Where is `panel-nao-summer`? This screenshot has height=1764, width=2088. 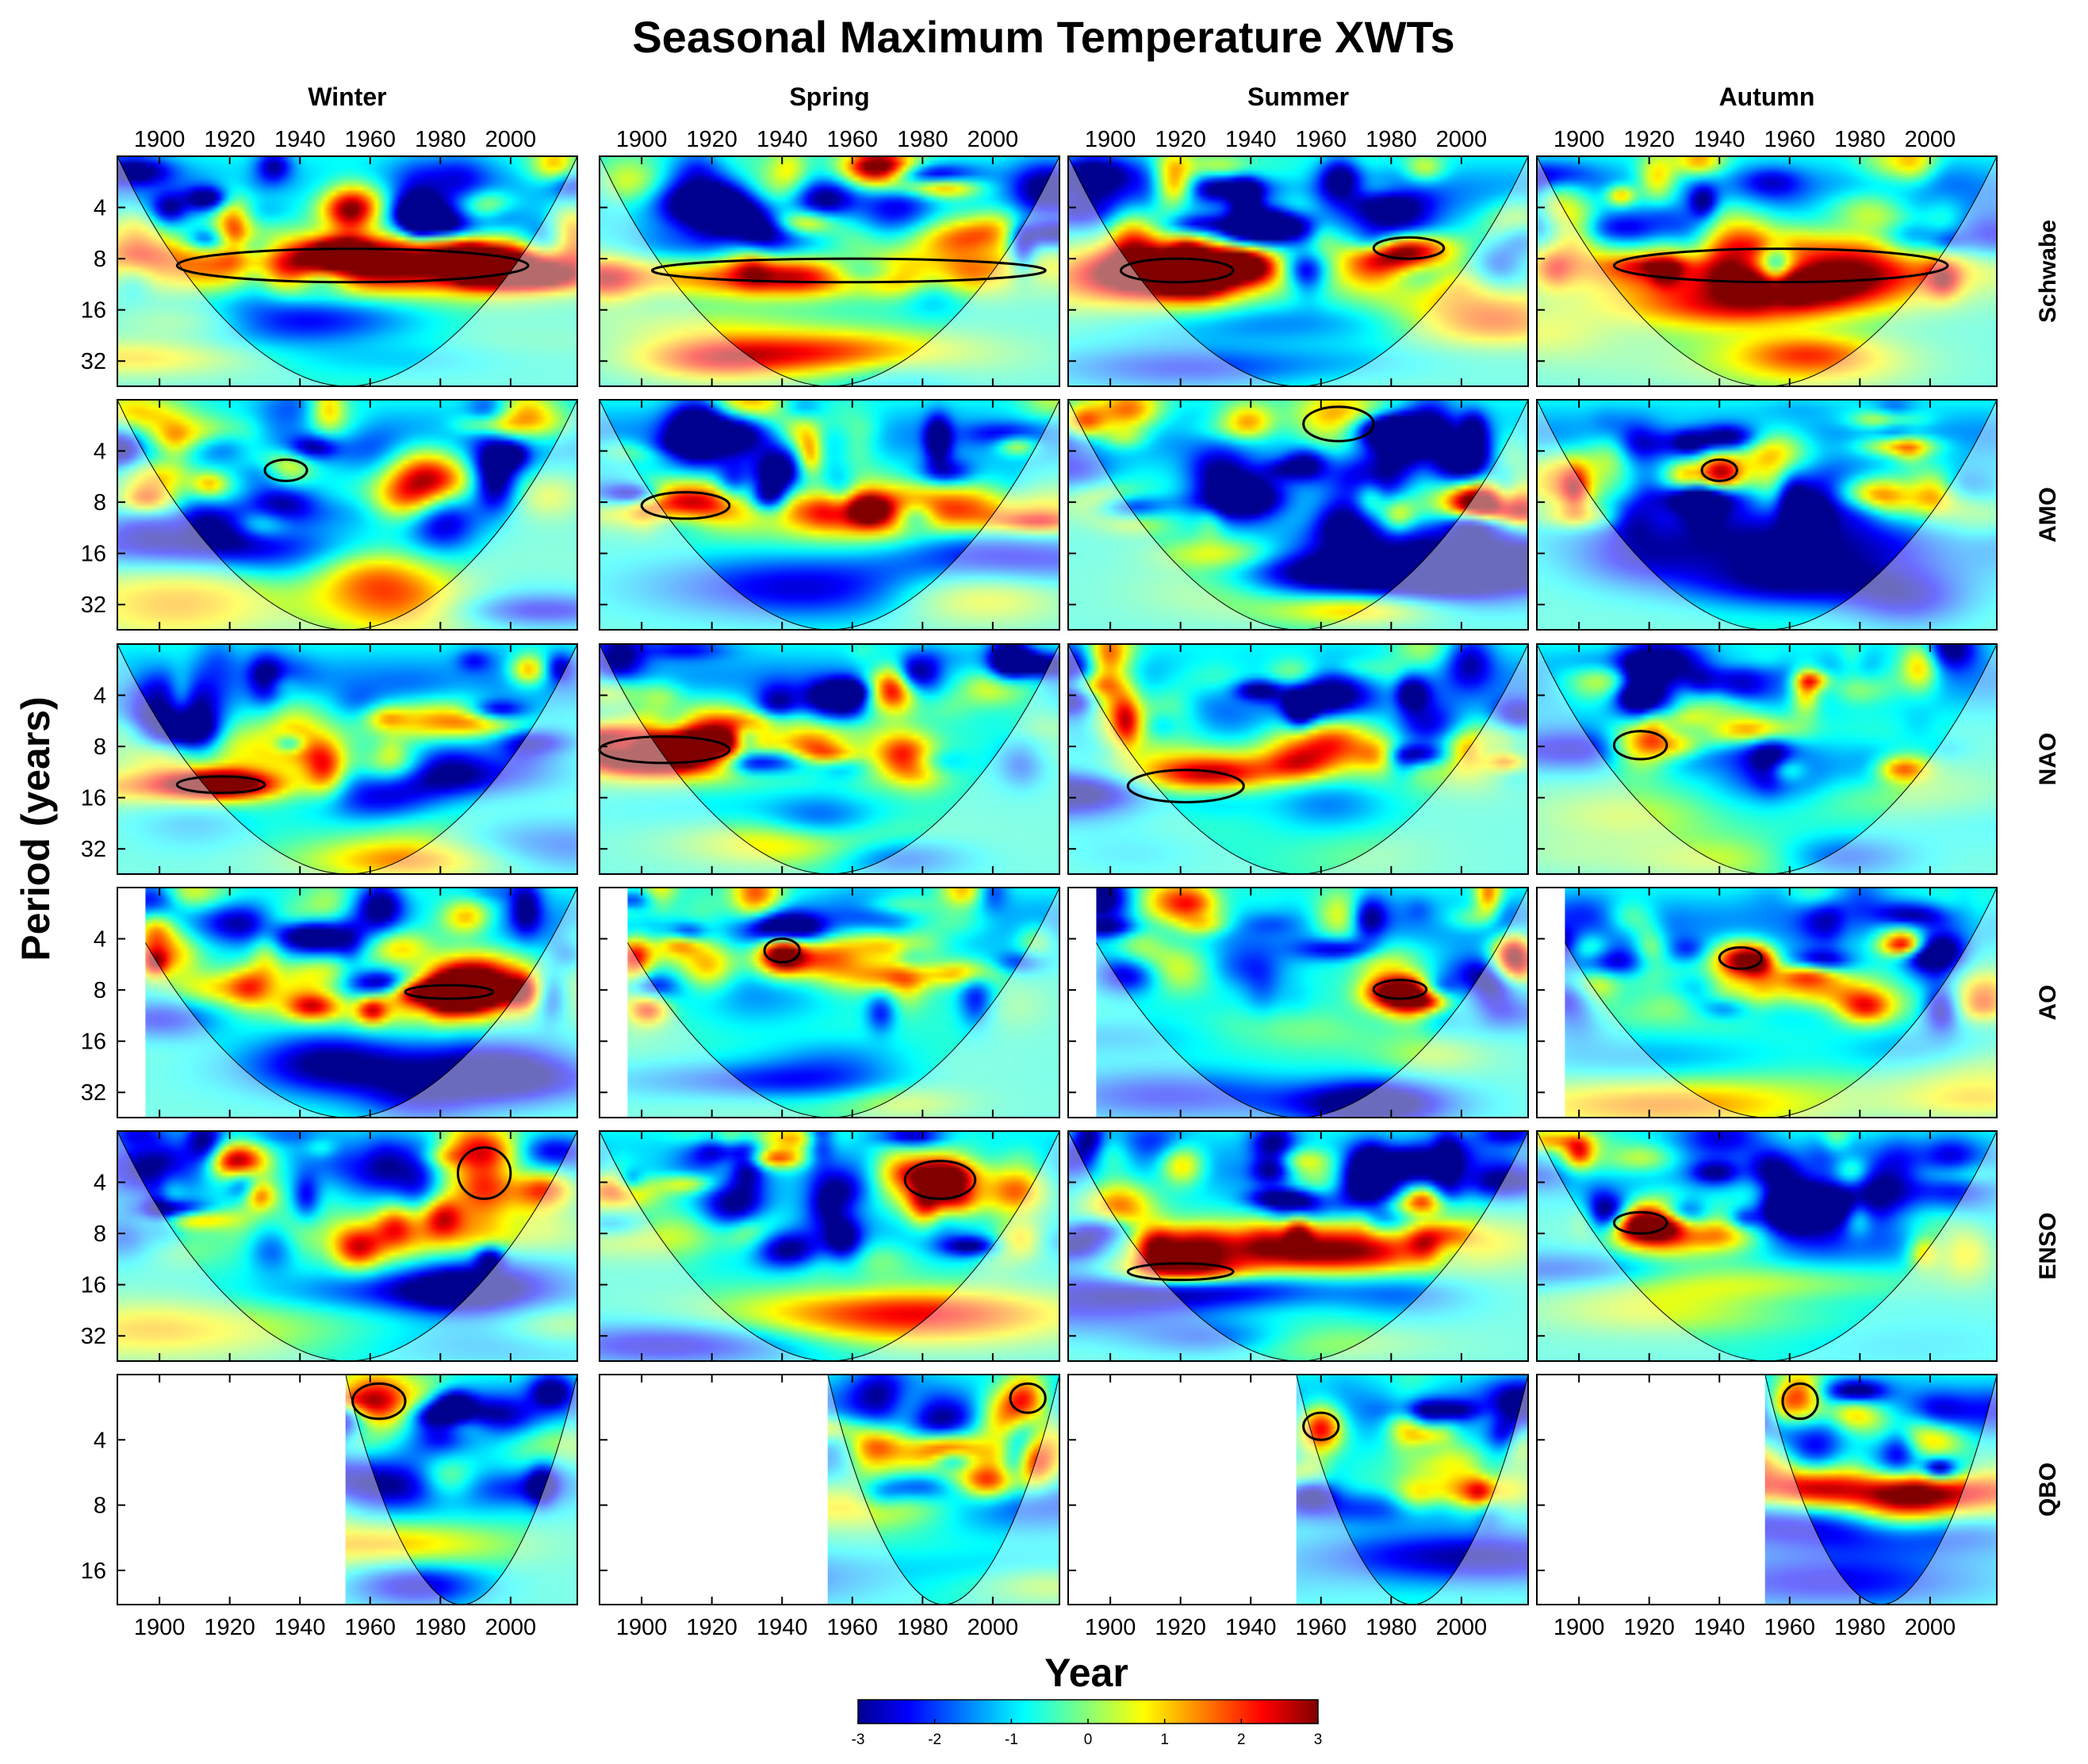 panel-nao-summer is located at coordinates (1298, 759).